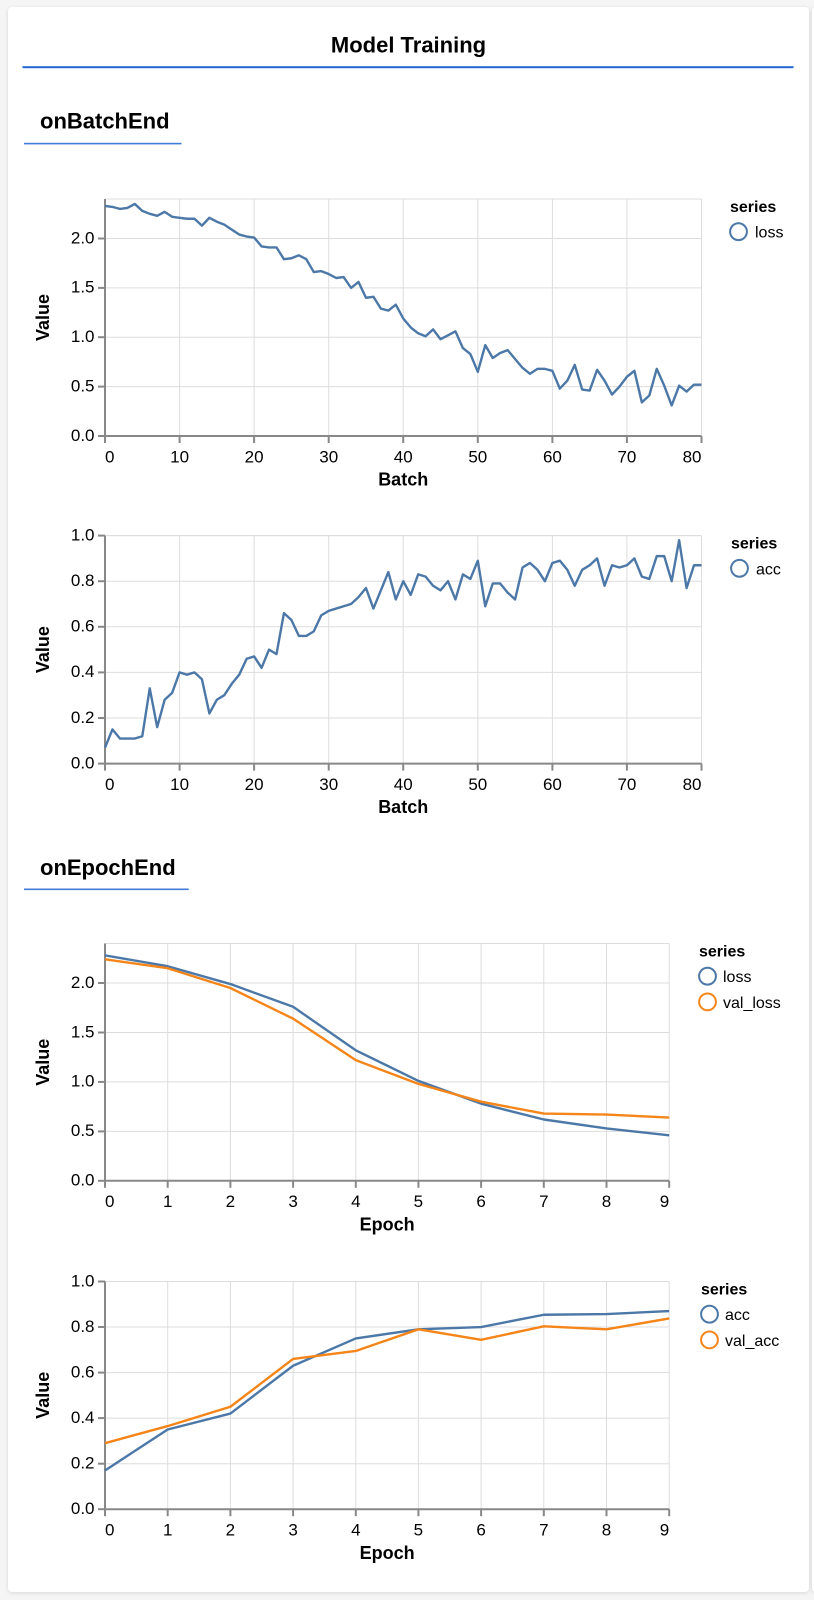  What do you see at coordinates (408, 45) in the screenshot?
I see `svg-text: Model Training` at bounding box center [408, 45].